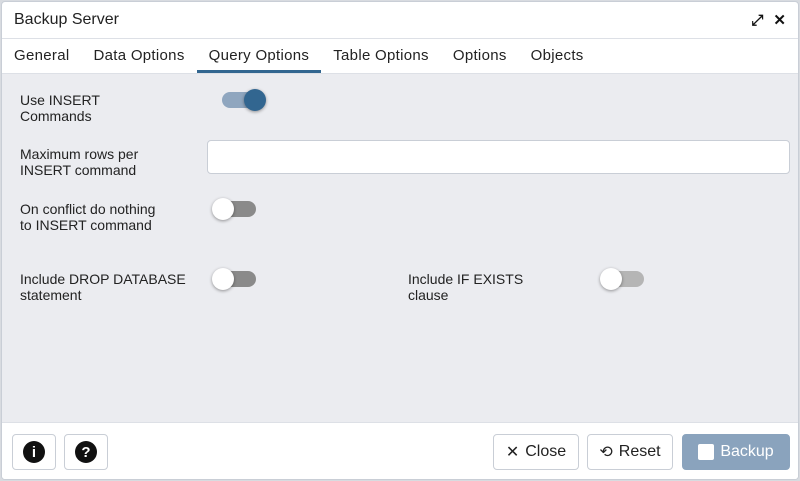 This screenshot has height=481, width=800. Describe the element at coordinates (259, 56) in the screenshot. I see `tab-query-options: Query Options` at that location.